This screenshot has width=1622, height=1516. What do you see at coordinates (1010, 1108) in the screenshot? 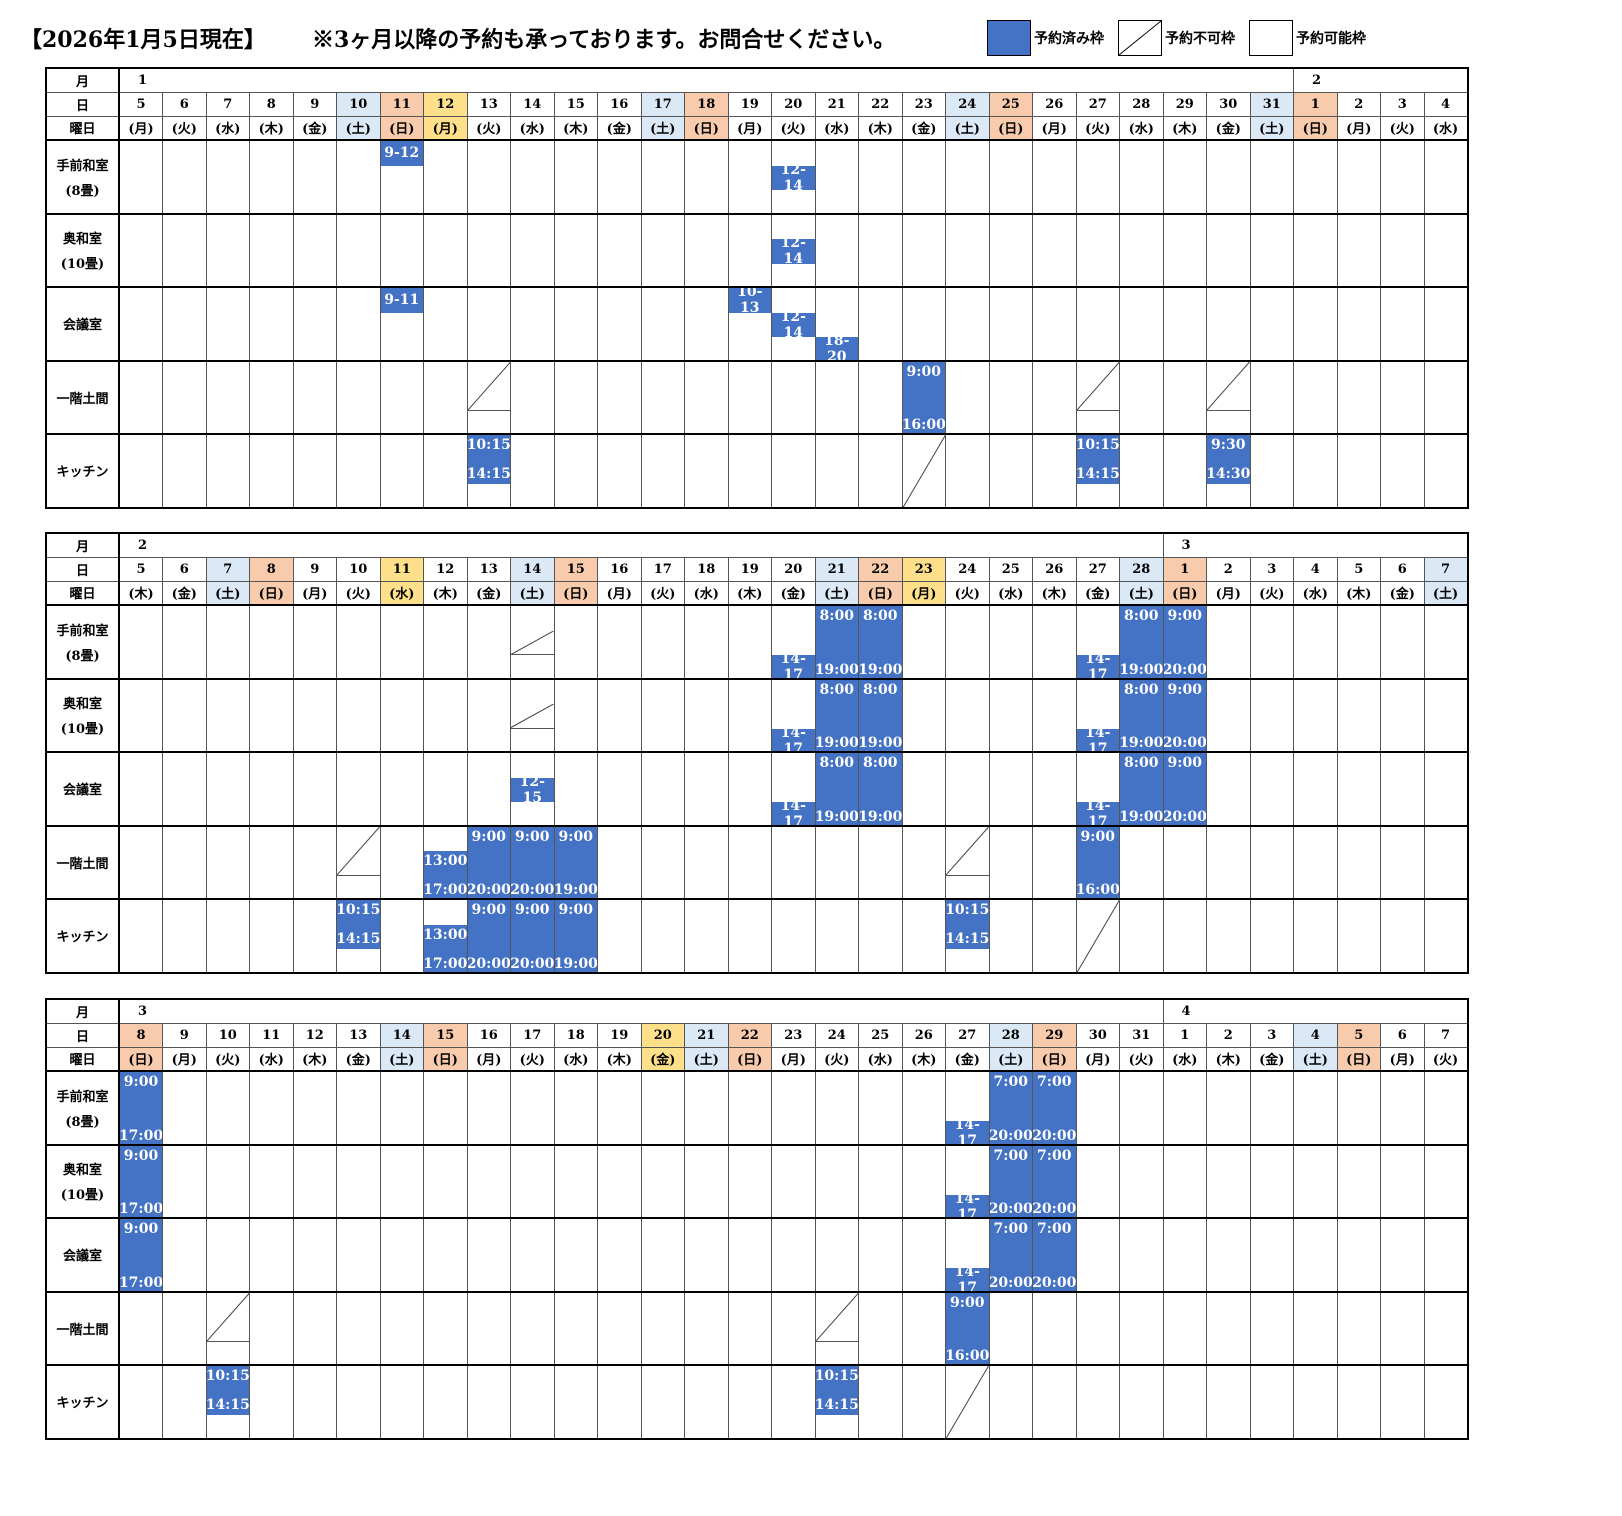
I see `booked-slot: 7:00 20:00` at bounding box center [1010, 1108].